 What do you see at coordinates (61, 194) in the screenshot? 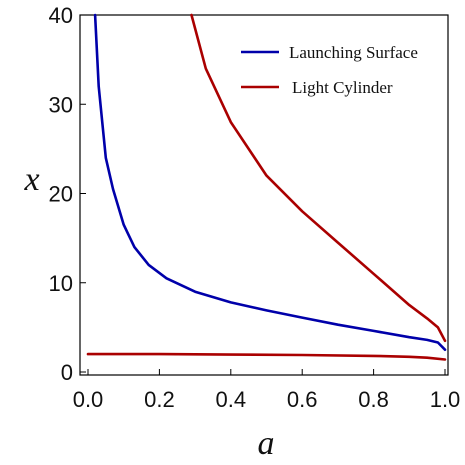
I see `y-tick-label: 20` at bounding box center [61, 194].